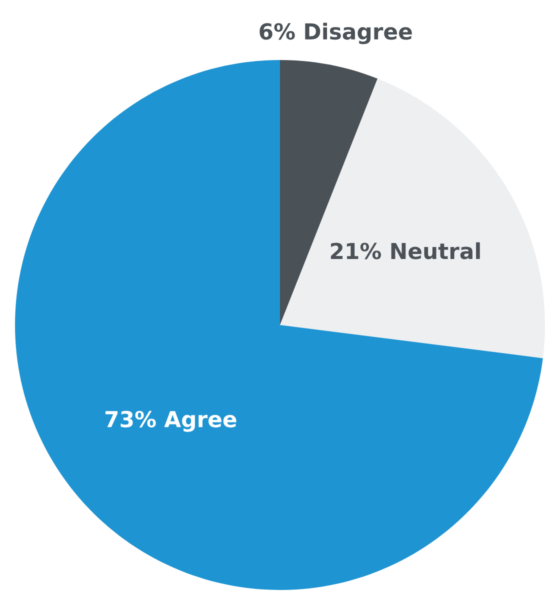 The width and height of the screenshot is (552, 603). I want to click on data-label: 6%, so click(277, 31).